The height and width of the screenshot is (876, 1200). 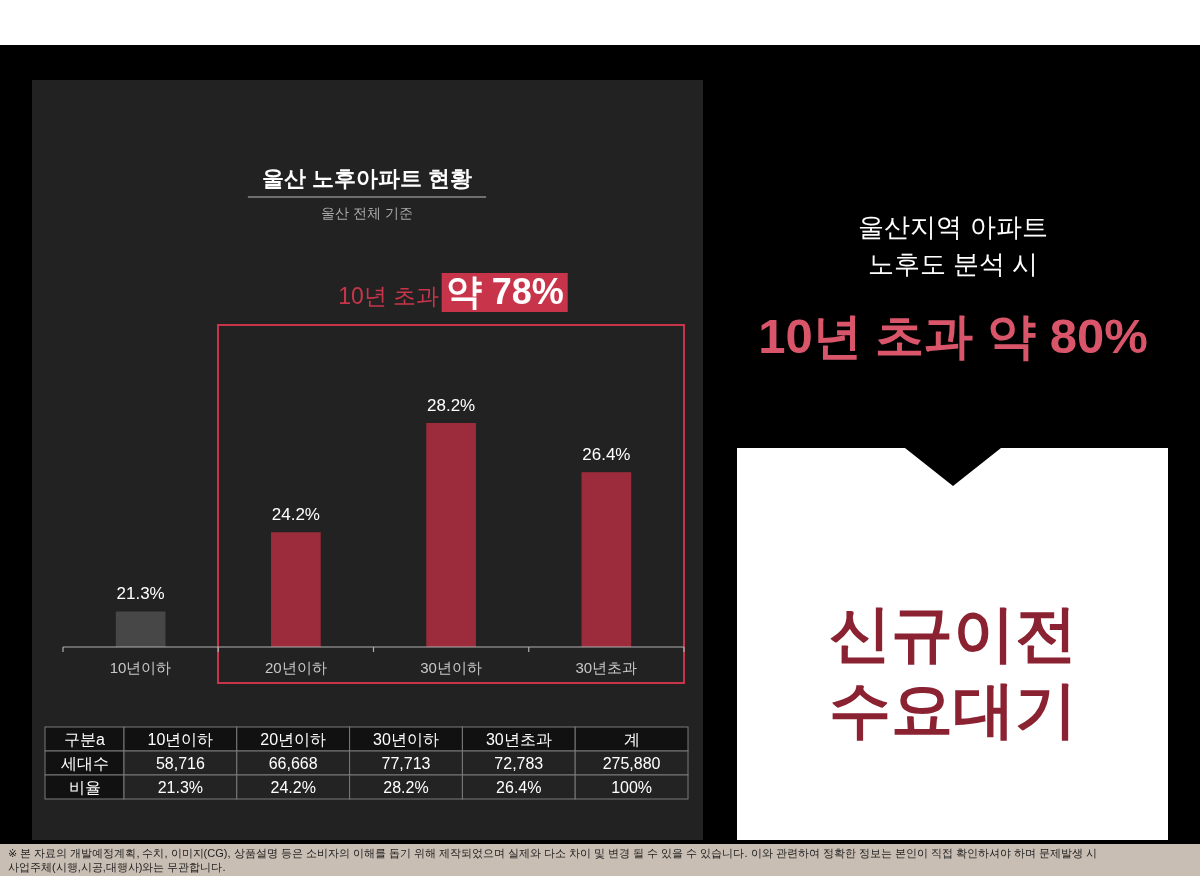 I want to click on text: 77,713, so click(x=406, y=763).